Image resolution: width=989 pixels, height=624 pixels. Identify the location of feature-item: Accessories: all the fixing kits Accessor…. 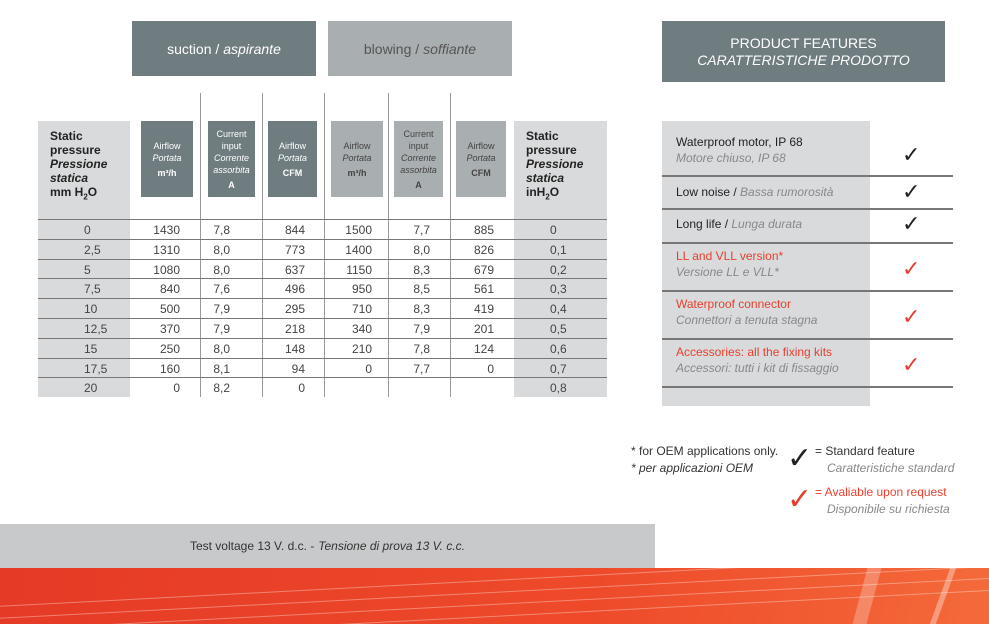
(757, 360).